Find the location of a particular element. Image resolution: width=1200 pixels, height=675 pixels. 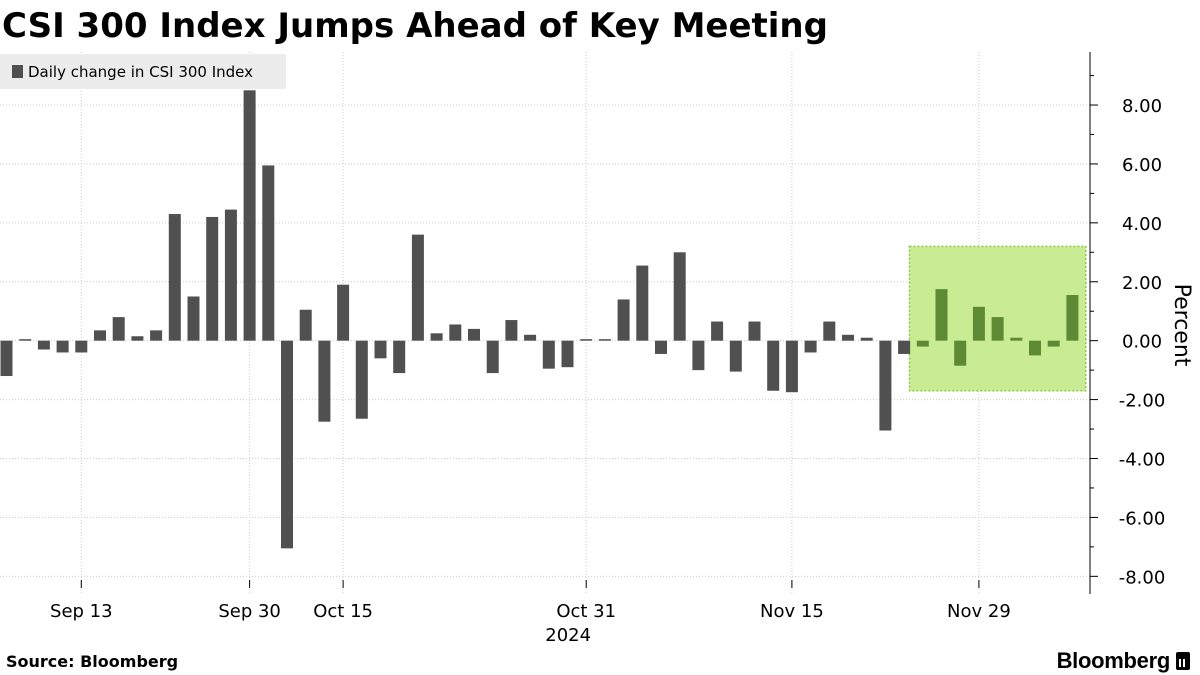

legend-background is located at coordinates (143, 71).